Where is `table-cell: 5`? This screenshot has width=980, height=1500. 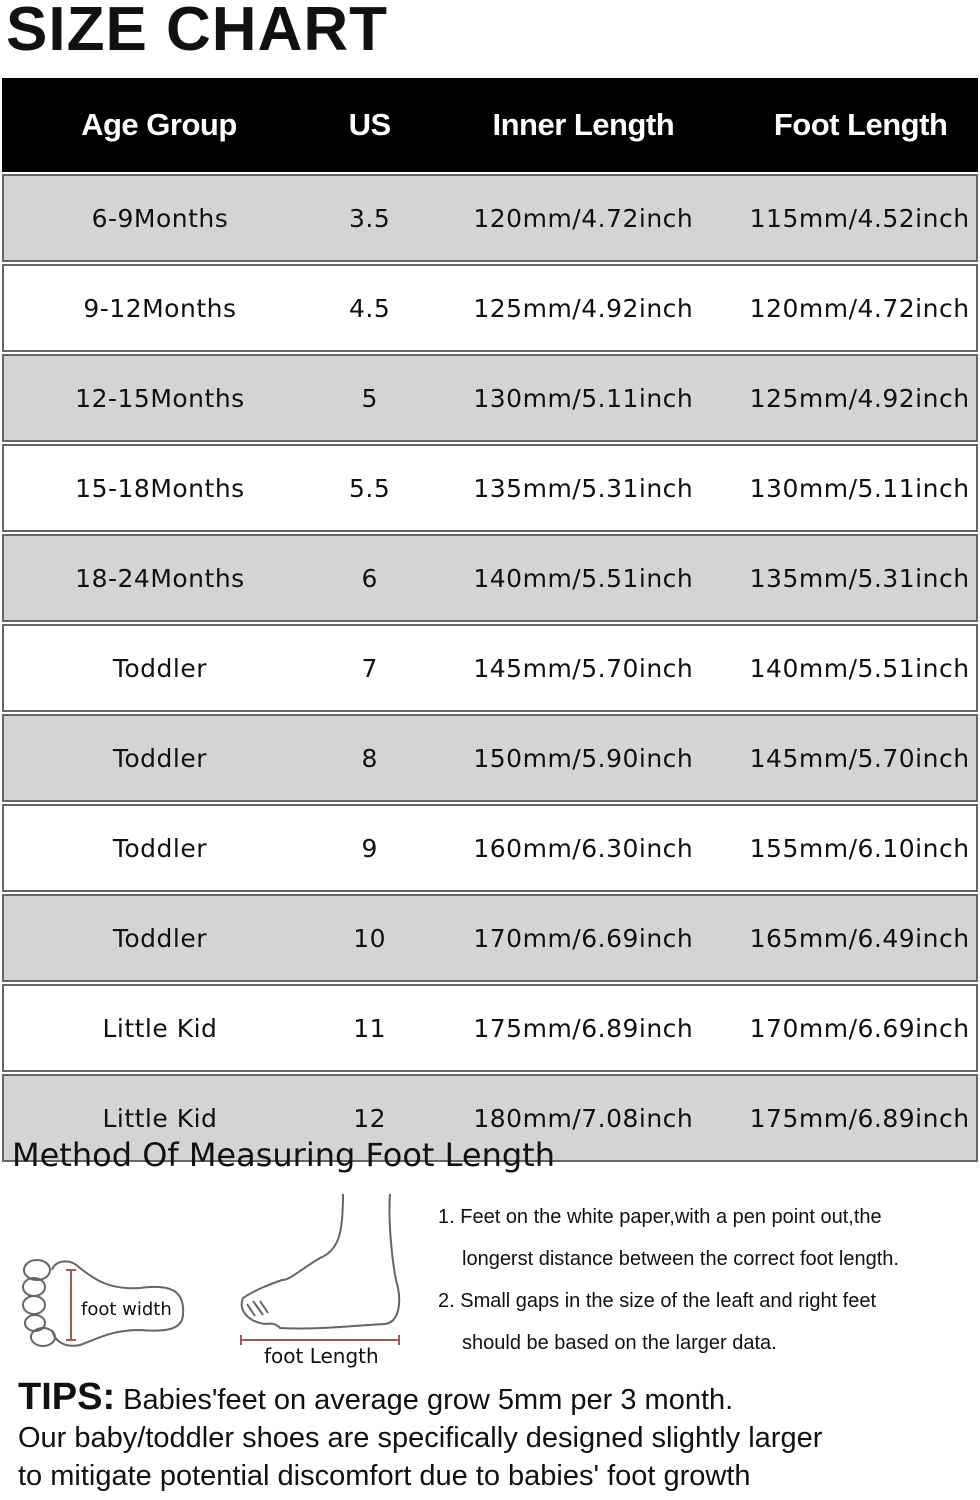
table-cell: 5 is located at coordinates (369, 398).